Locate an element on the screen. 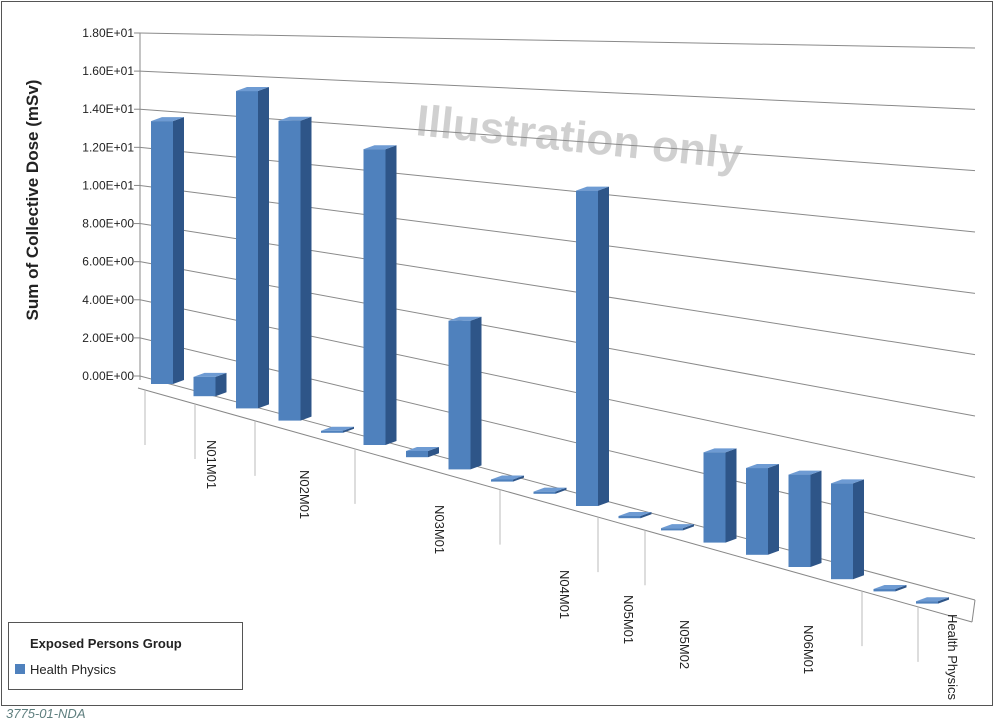  x-tick-label: N04M01 is located at coordinates (564, 594).